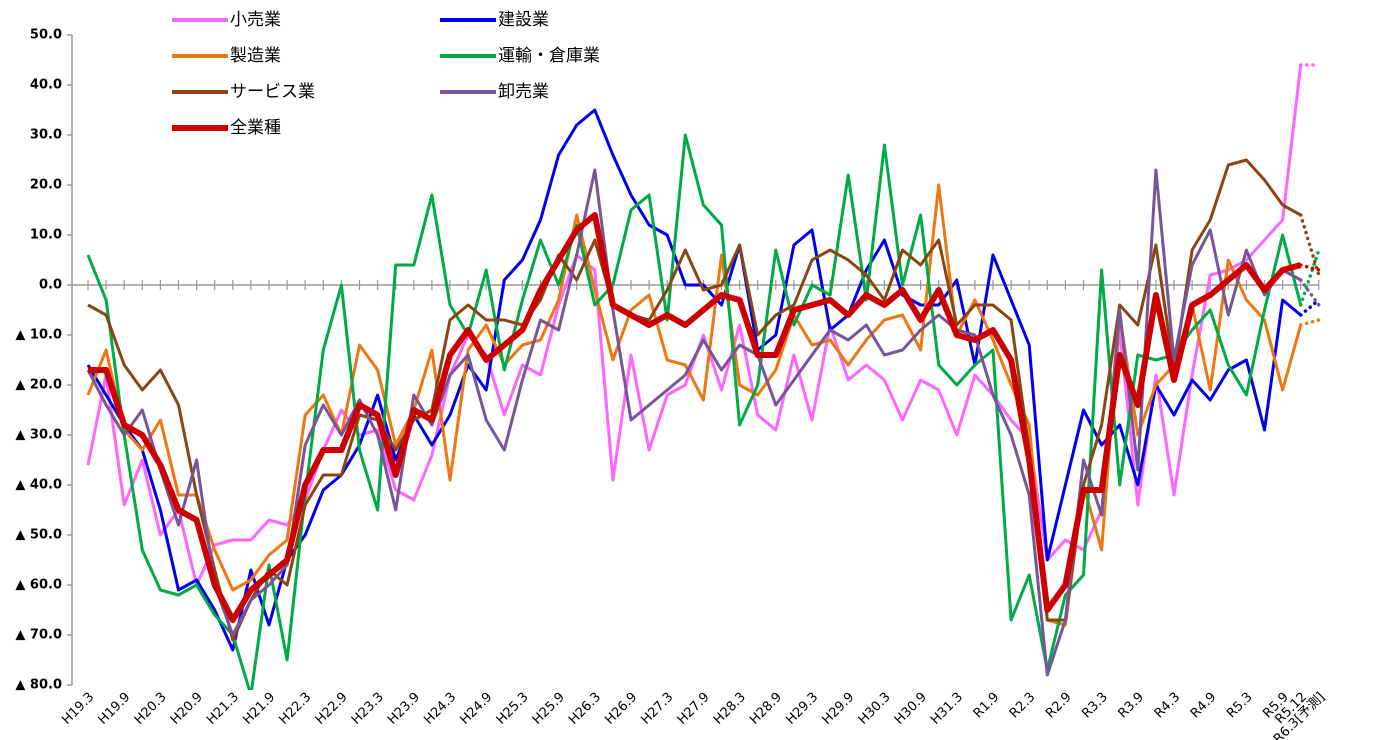 This screenshot has width=1381, height=740. I want to click on x-tick-label: H29.3, so click(802, 709).